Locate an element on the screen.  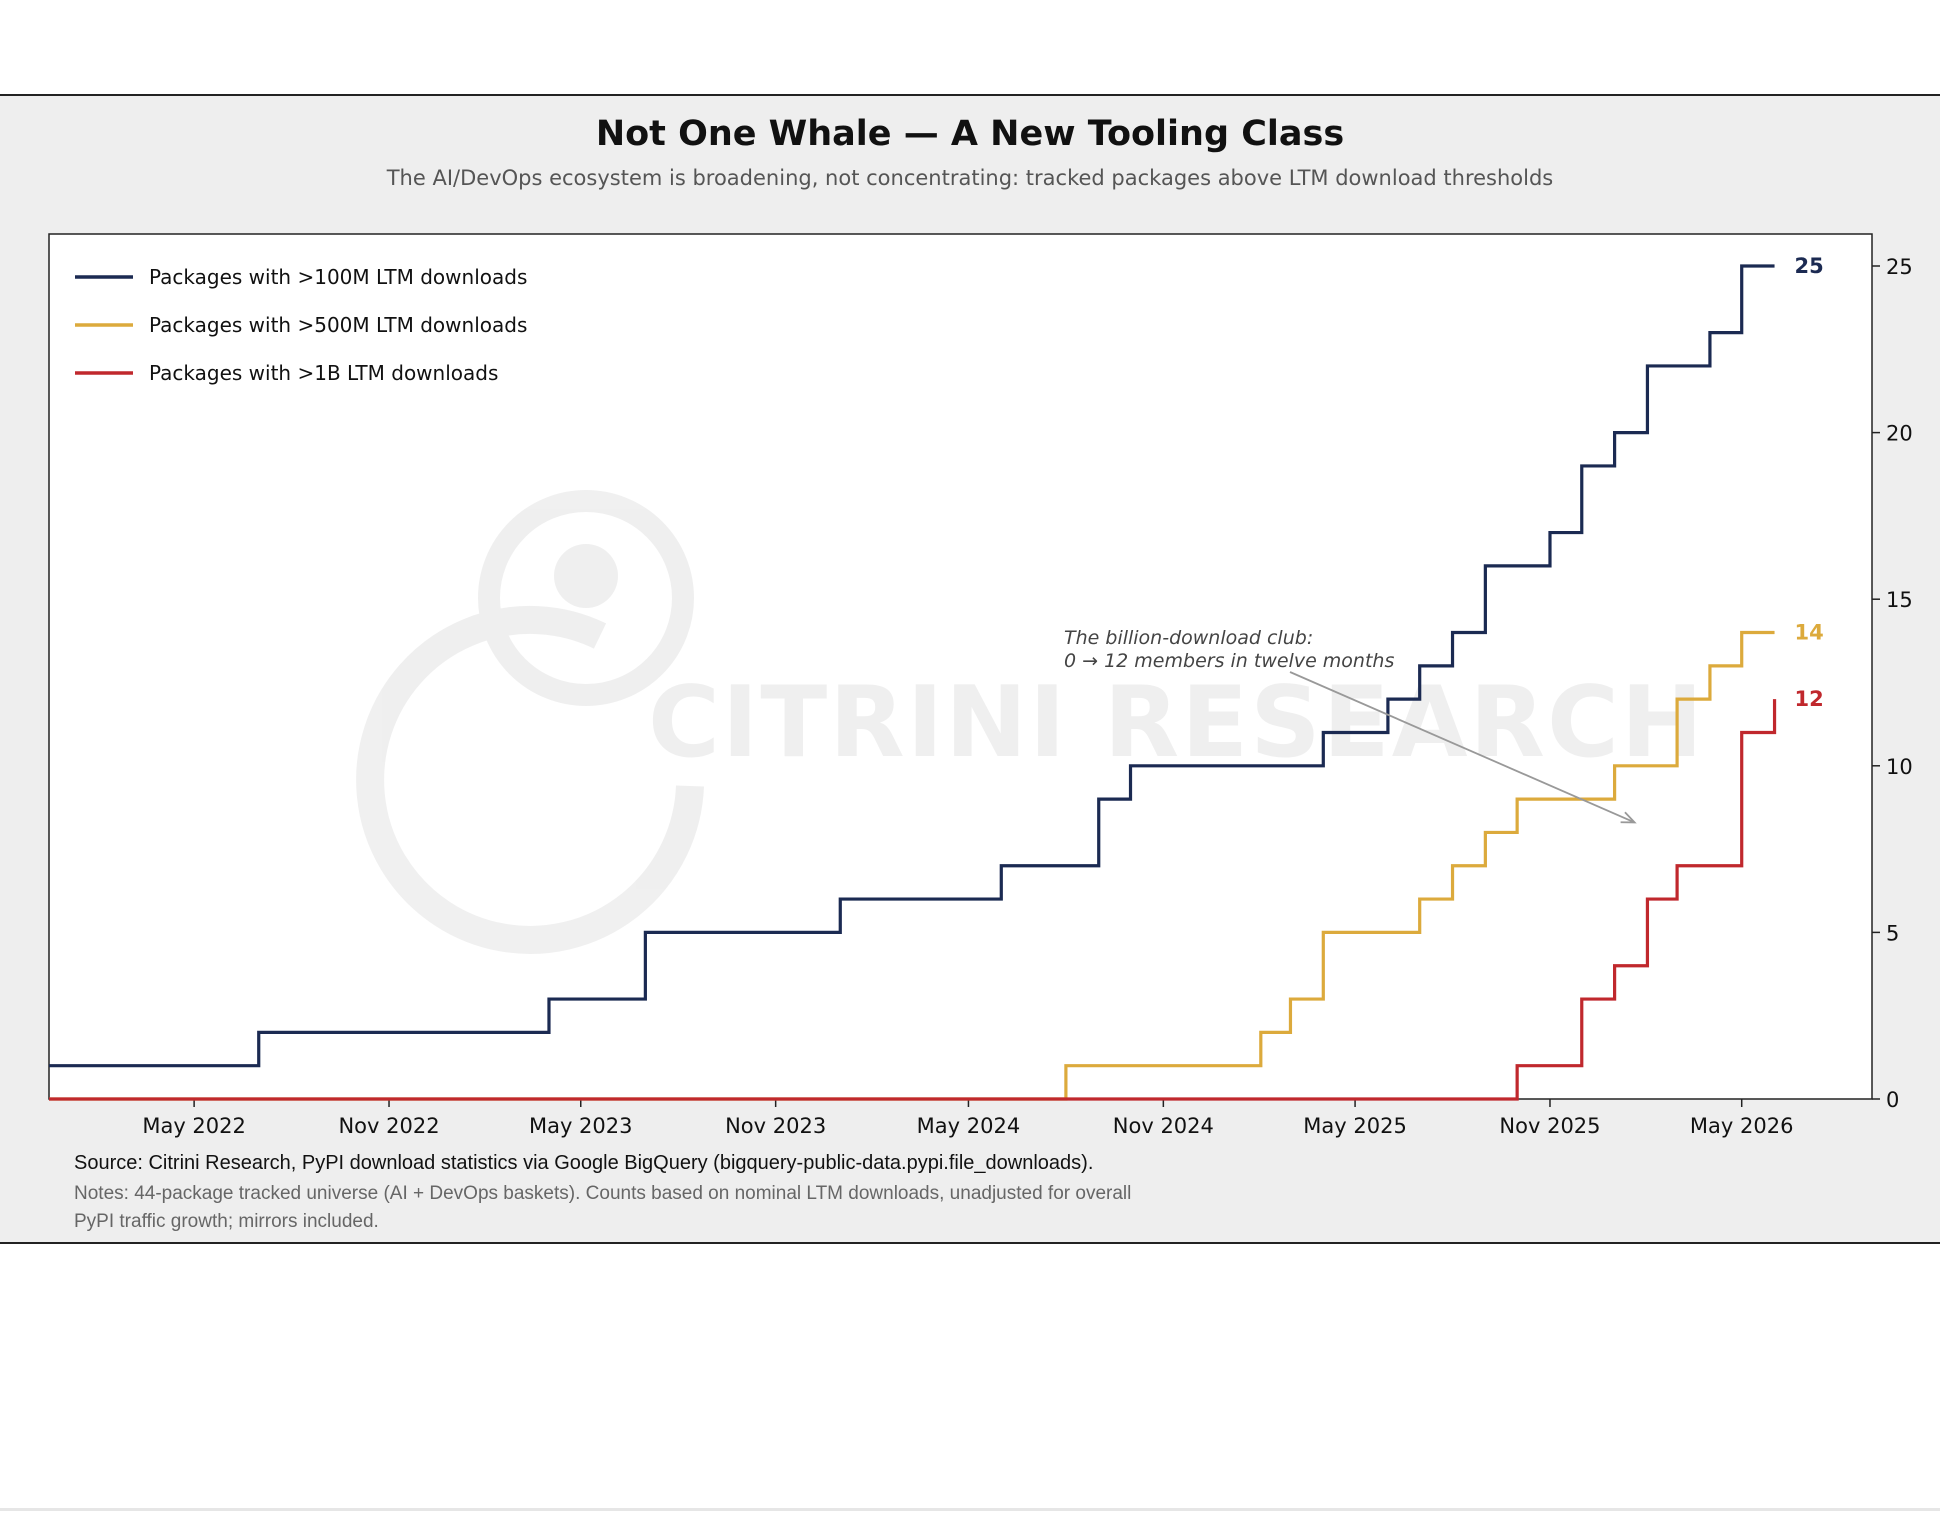
bottom-rule is located at coordinates (970, 1509).